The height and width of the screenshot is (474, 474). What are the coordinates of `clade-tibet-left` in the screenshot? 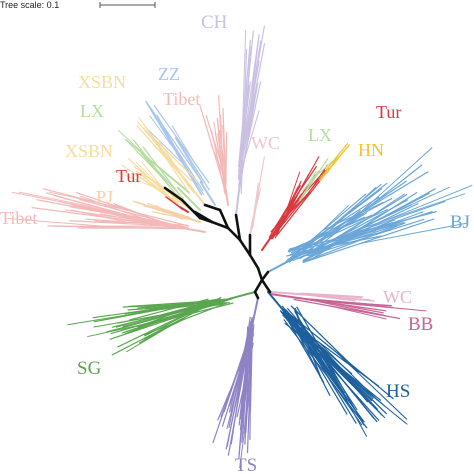 It's located at (106, 210).